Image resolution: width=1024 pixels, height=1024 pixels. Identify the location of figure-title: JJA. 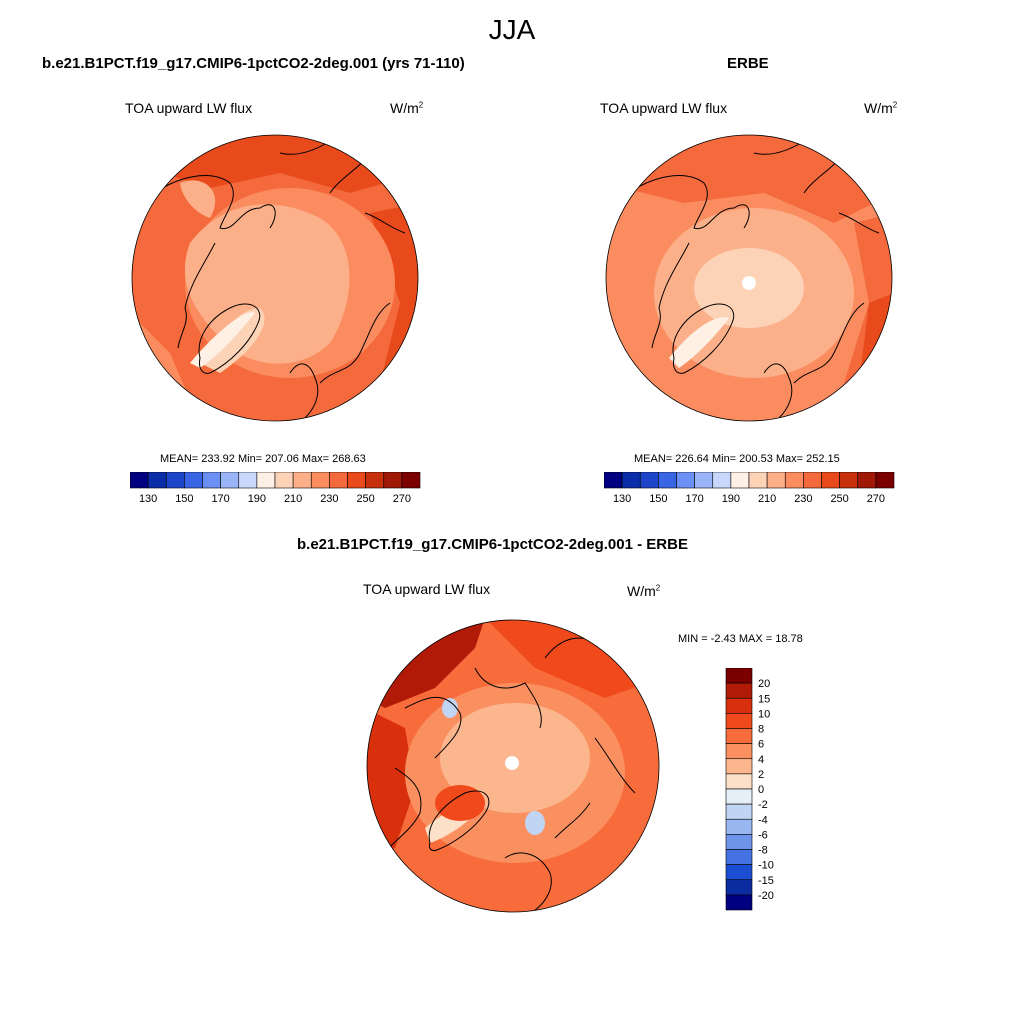
(512, 29).